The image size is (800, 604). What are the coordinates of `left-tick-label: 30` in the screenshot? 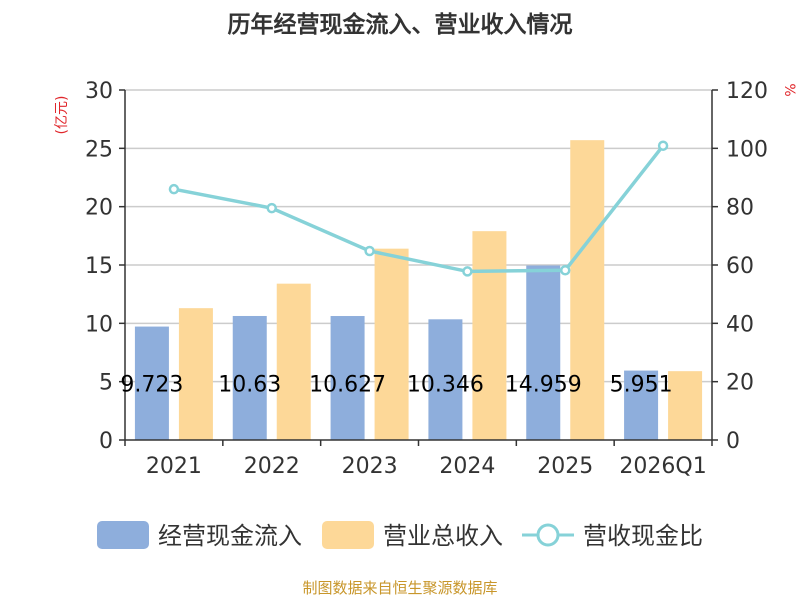 It's located at (99, 91).